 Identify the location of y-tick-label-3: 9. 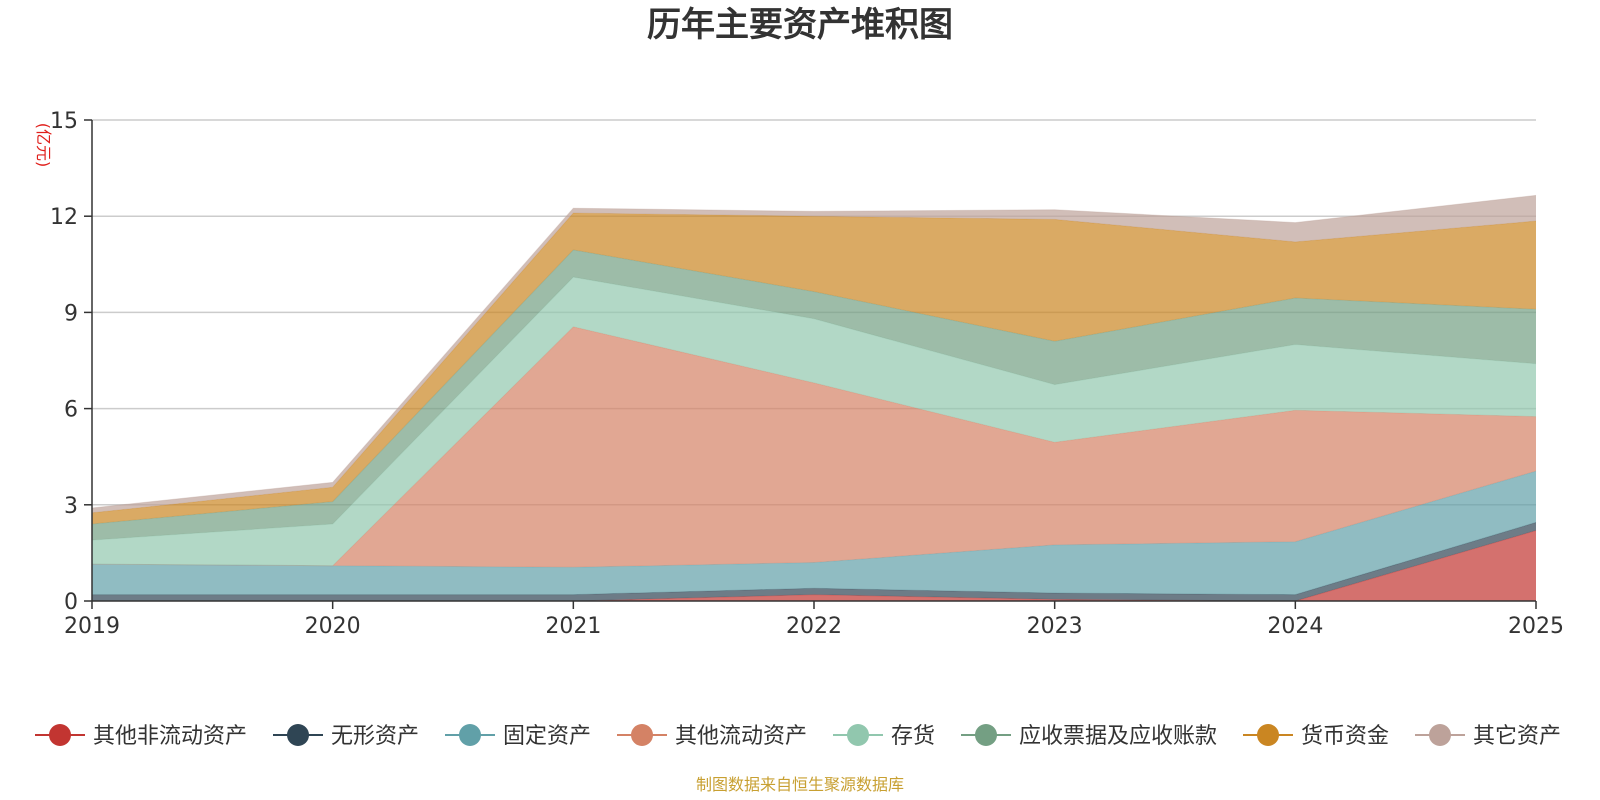
(71, 313).